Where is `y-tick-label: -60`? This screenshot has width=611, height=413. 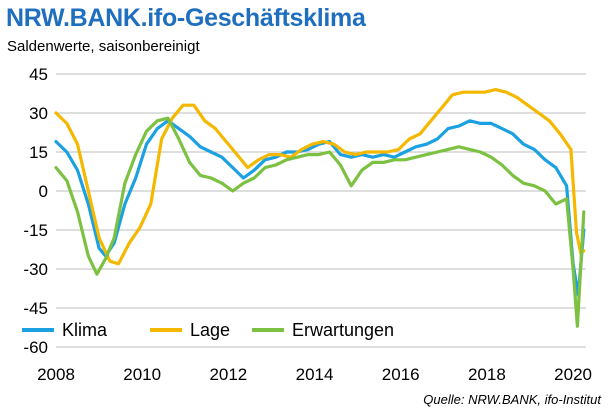
y-tick-label: -60 is located at coordinates (35, 347).